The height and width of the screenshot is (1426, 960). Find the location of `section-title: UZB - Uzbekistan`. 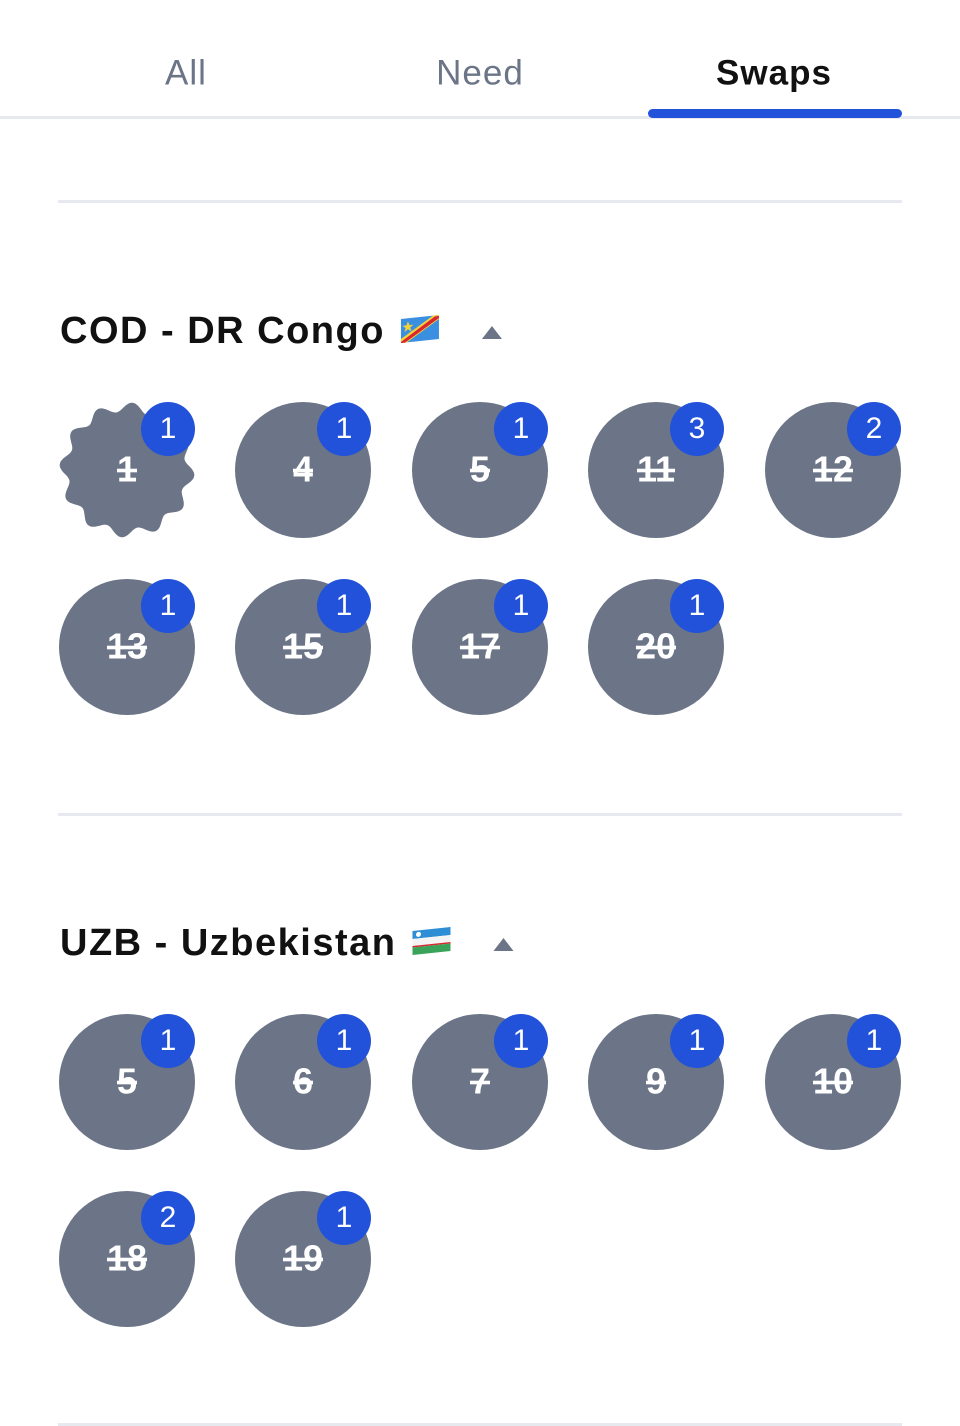

section-title: UZB - Uzbekistan is located at coordinates (228, 943).